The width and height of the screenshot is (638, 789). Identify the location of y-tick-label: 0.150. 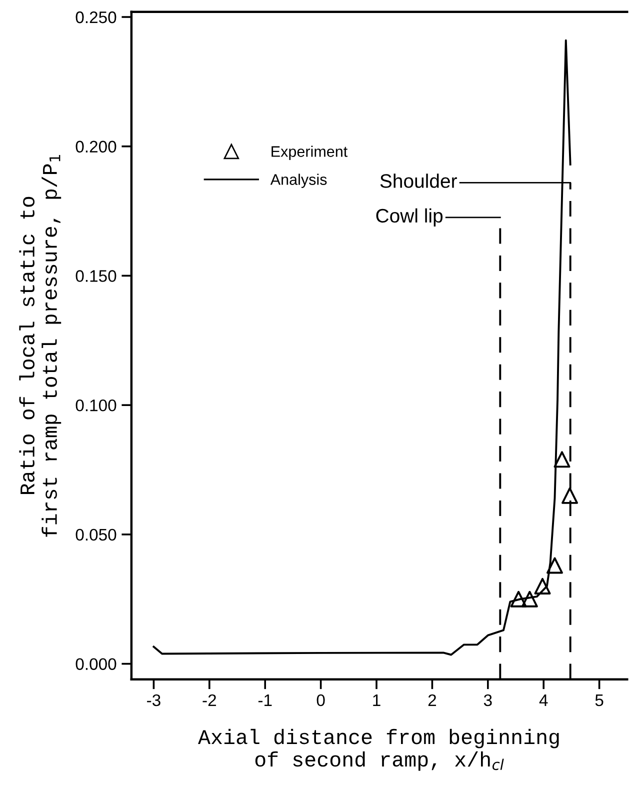
(96, 276).